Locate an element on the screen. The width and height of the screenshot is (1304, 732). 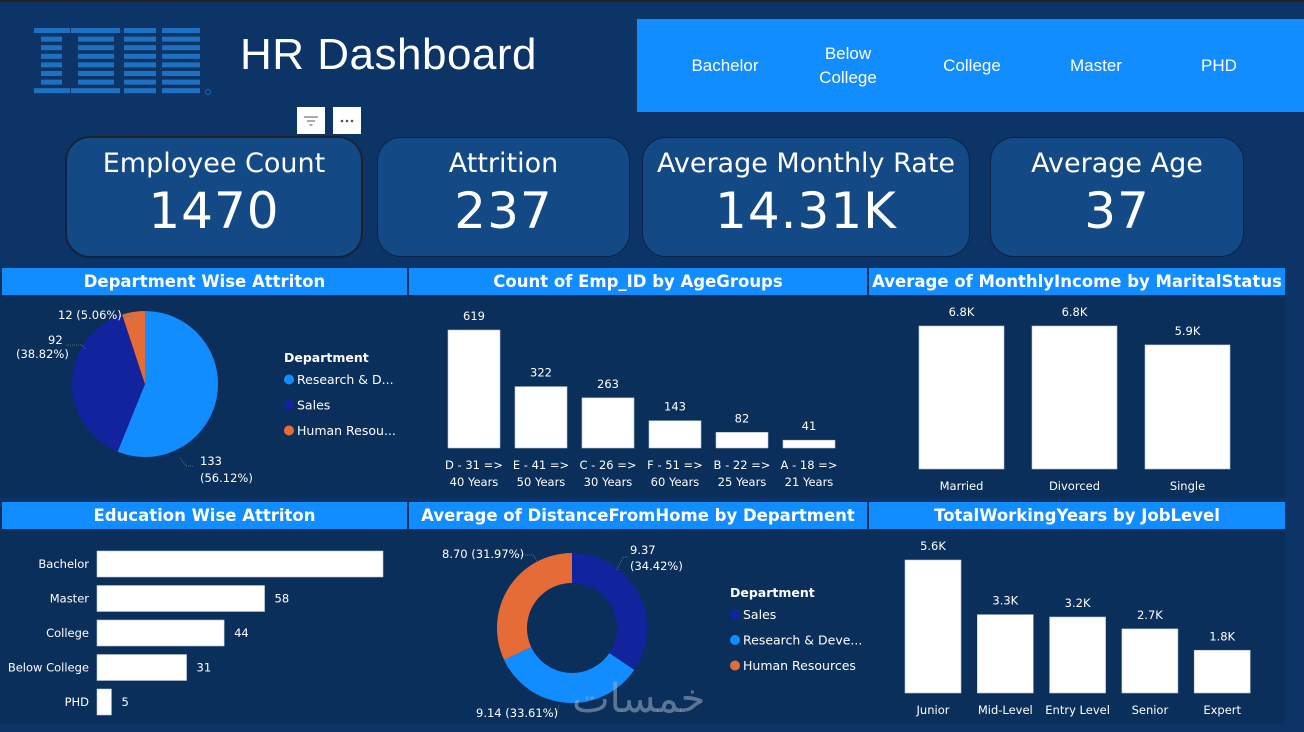
data-label: 44 is located at coordinates (241, 633).